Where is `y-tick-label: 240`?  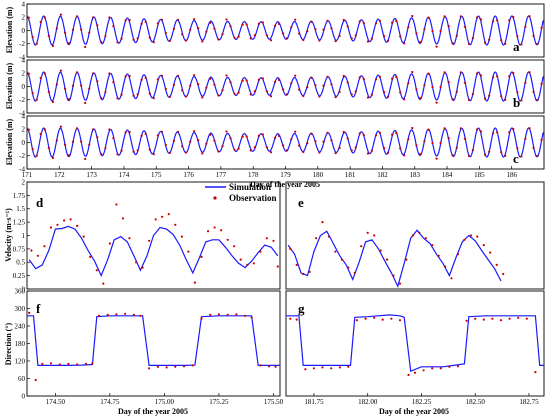
y-tick-label: 240 is located at coordinates (20, 326).